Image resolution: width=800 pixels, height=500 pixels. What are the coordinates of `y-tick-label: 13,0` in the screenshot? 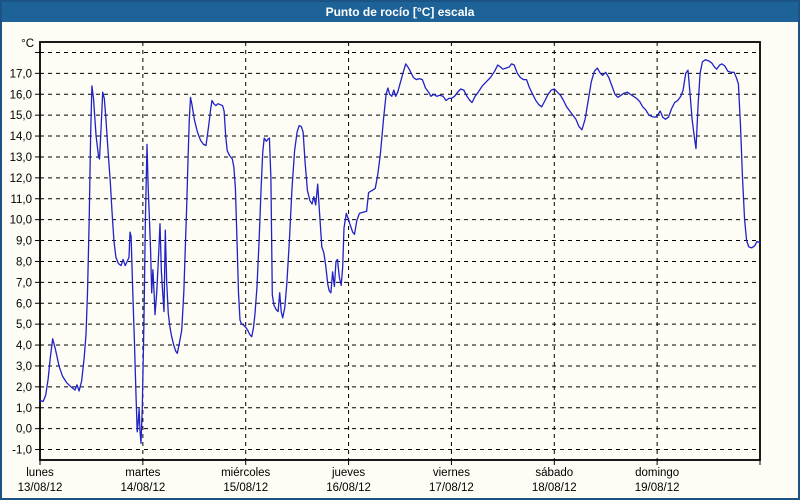 It's located at (21, 158).